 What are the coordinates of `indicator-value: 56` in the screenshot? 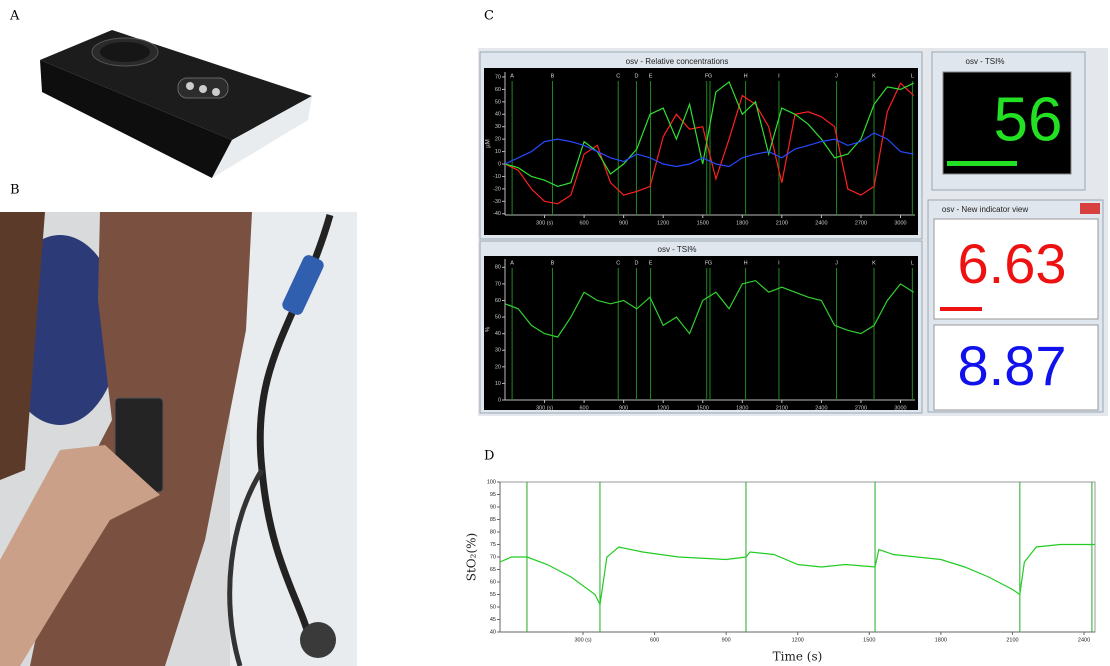 It's located at (1028, 119).